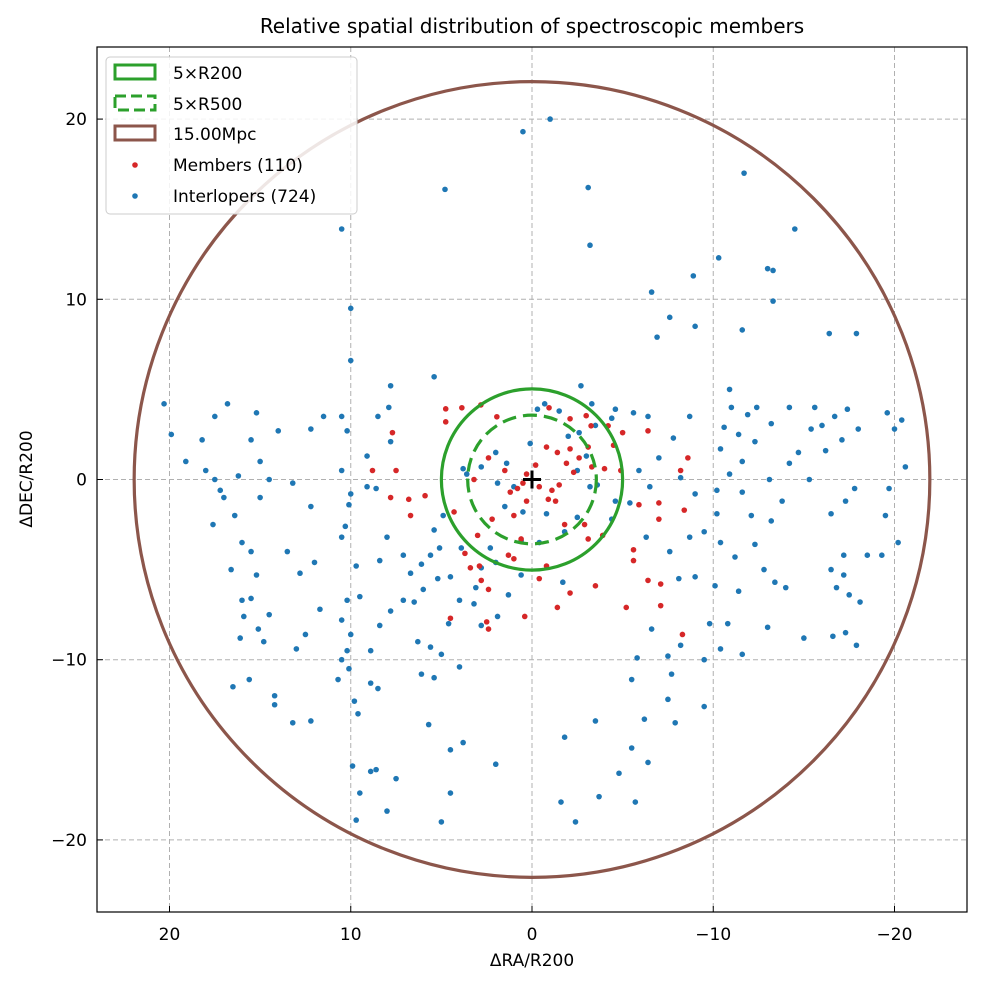  What do you see at coordinates (238, 166) in the screenshot?
I see `legend-label-members: Members (110)` at bounding box center [238, 166].